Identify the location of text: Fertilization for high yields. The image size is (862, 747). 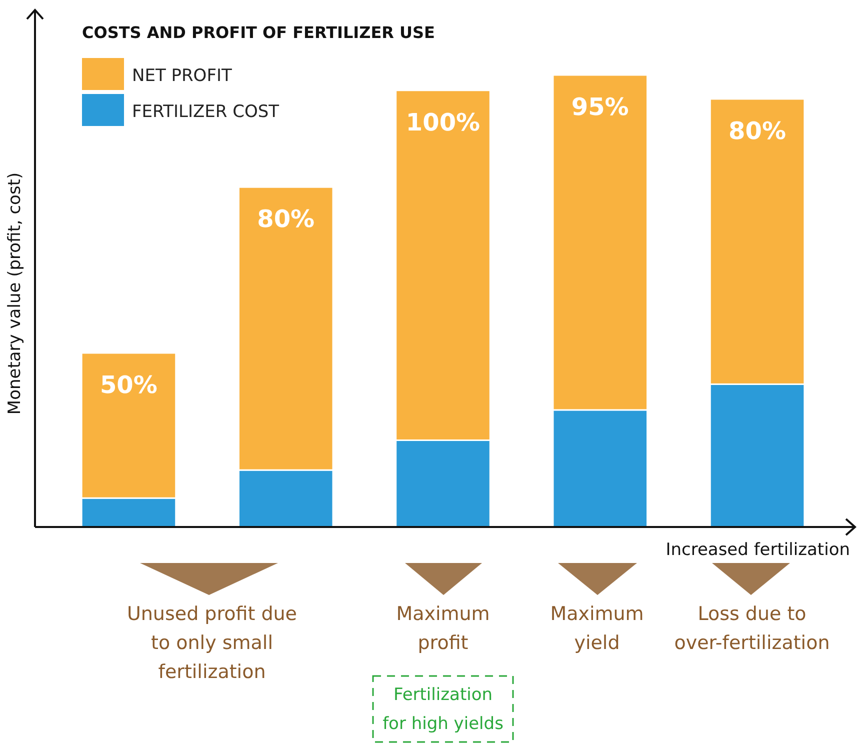
(443, 709).